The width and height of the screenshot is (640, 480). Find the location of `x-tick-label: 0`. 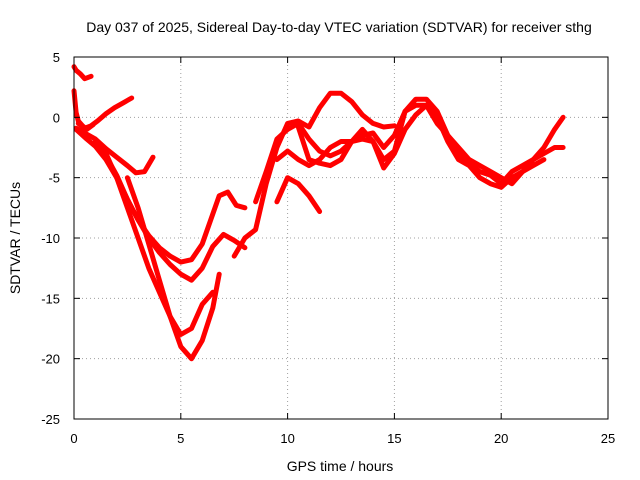

x-tick-label: 0 is located at coordinates (73, 438).